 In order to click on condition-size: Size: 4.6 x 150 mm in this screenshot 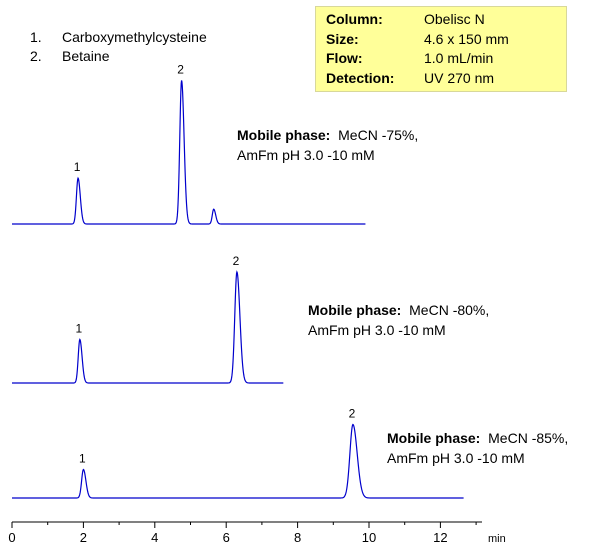, I will do `click(446, 40)`.